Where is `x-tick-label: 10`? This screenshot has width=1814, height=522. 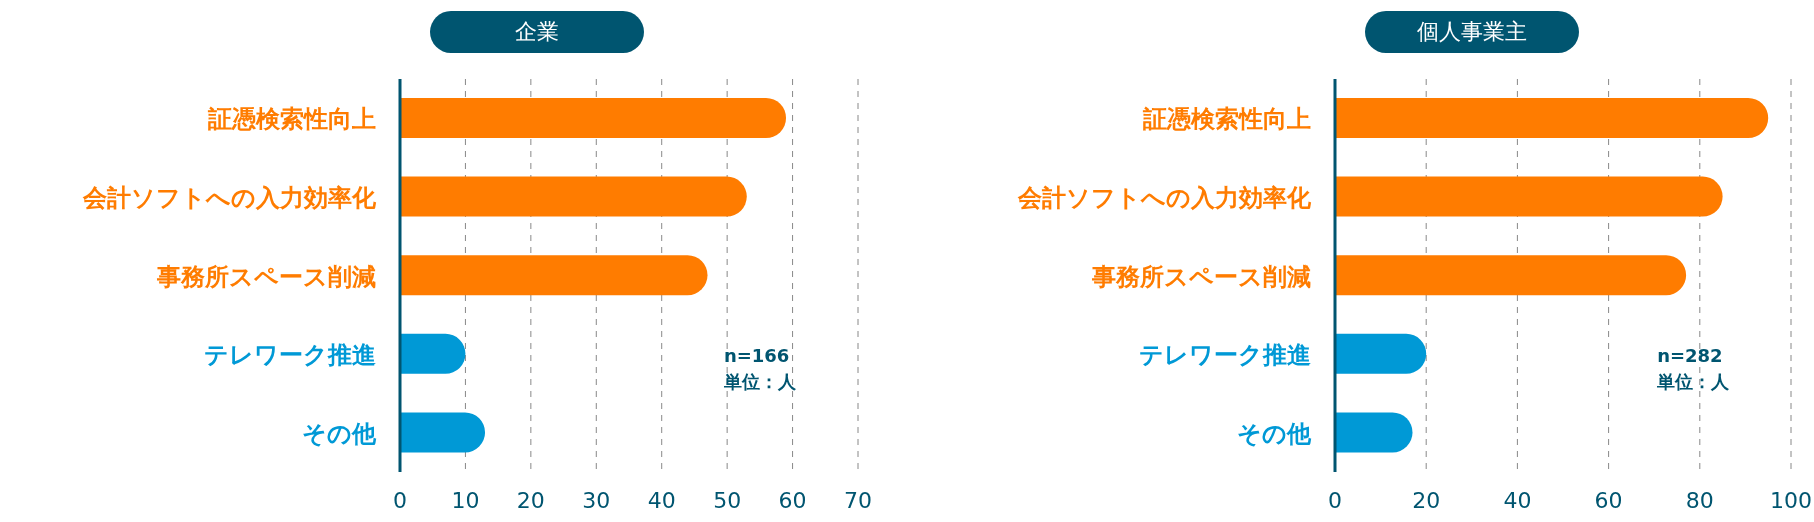
x-tick-label: 10 is located at coordinates (465, 500).